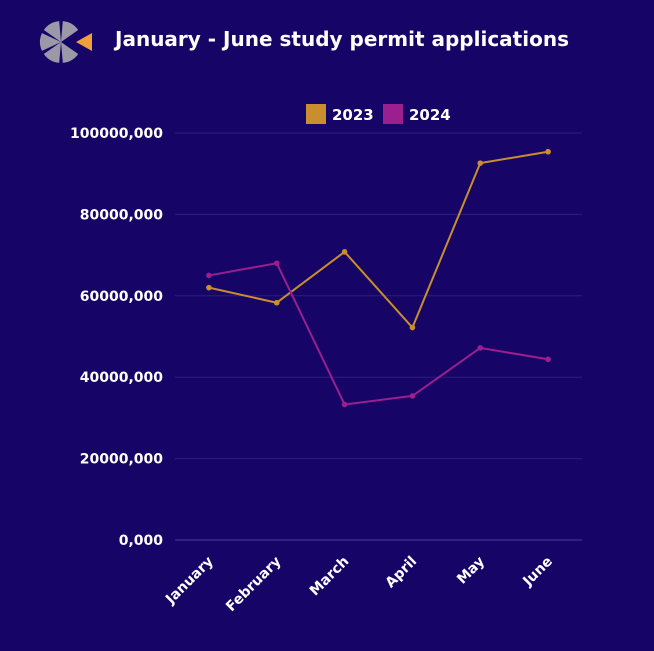  Describe the element at coordinates (378, 114) in the screenshot. I see `legend: 2023 2024` at that location.